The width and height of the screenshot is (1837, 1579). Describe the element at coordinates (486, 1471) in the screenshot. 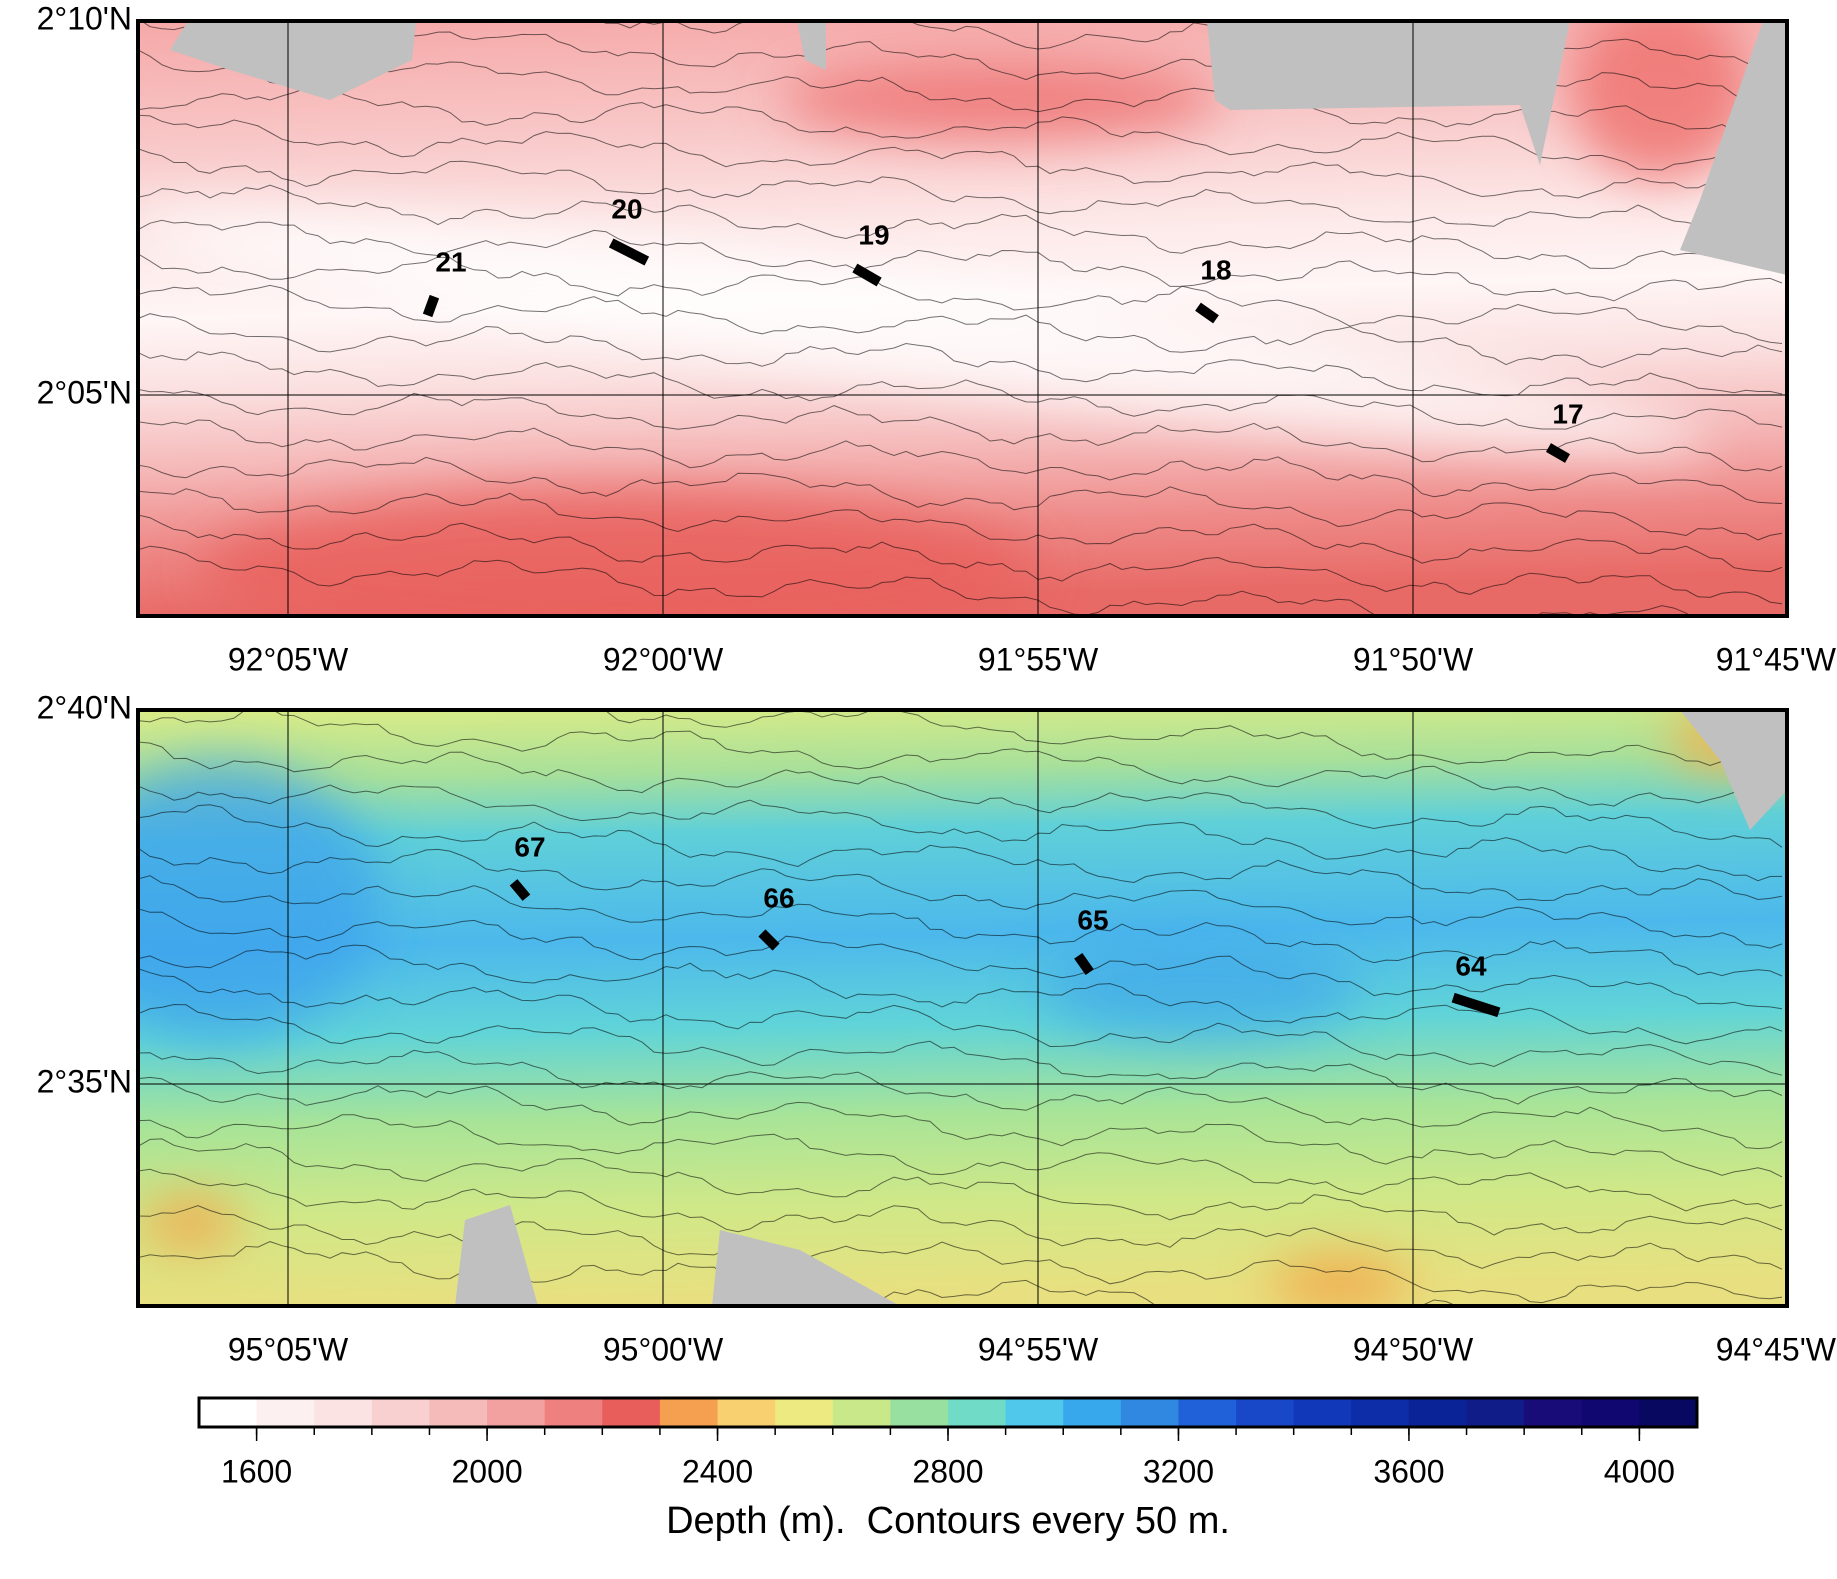

I see `colorbar-tick-label: 2000` at that location.